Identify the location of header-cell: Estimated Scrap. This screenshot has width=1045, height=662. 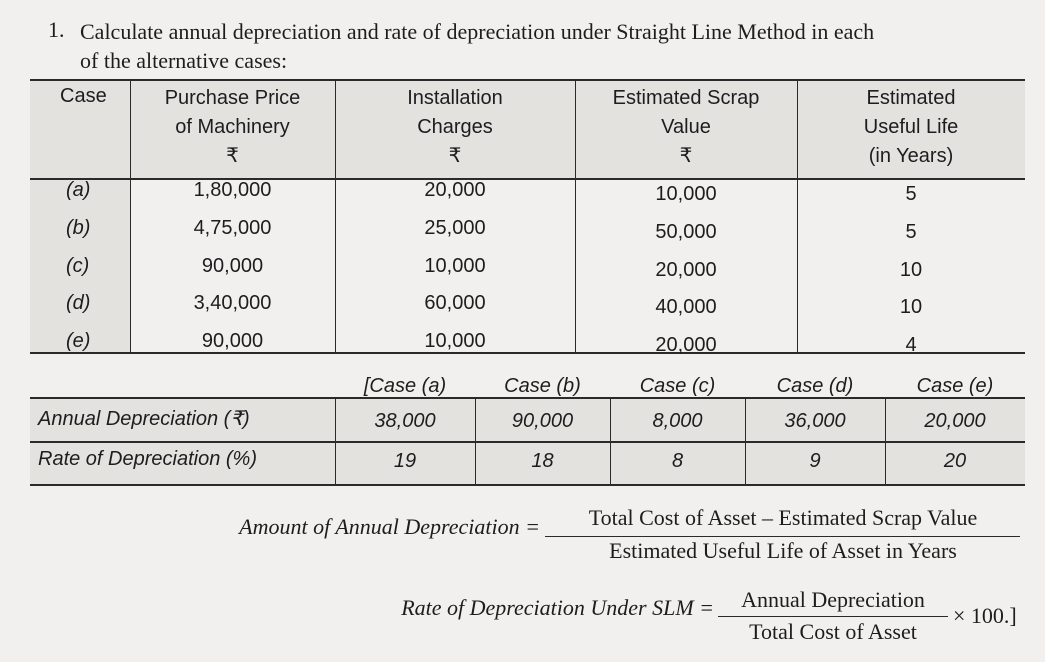
(686, 98).